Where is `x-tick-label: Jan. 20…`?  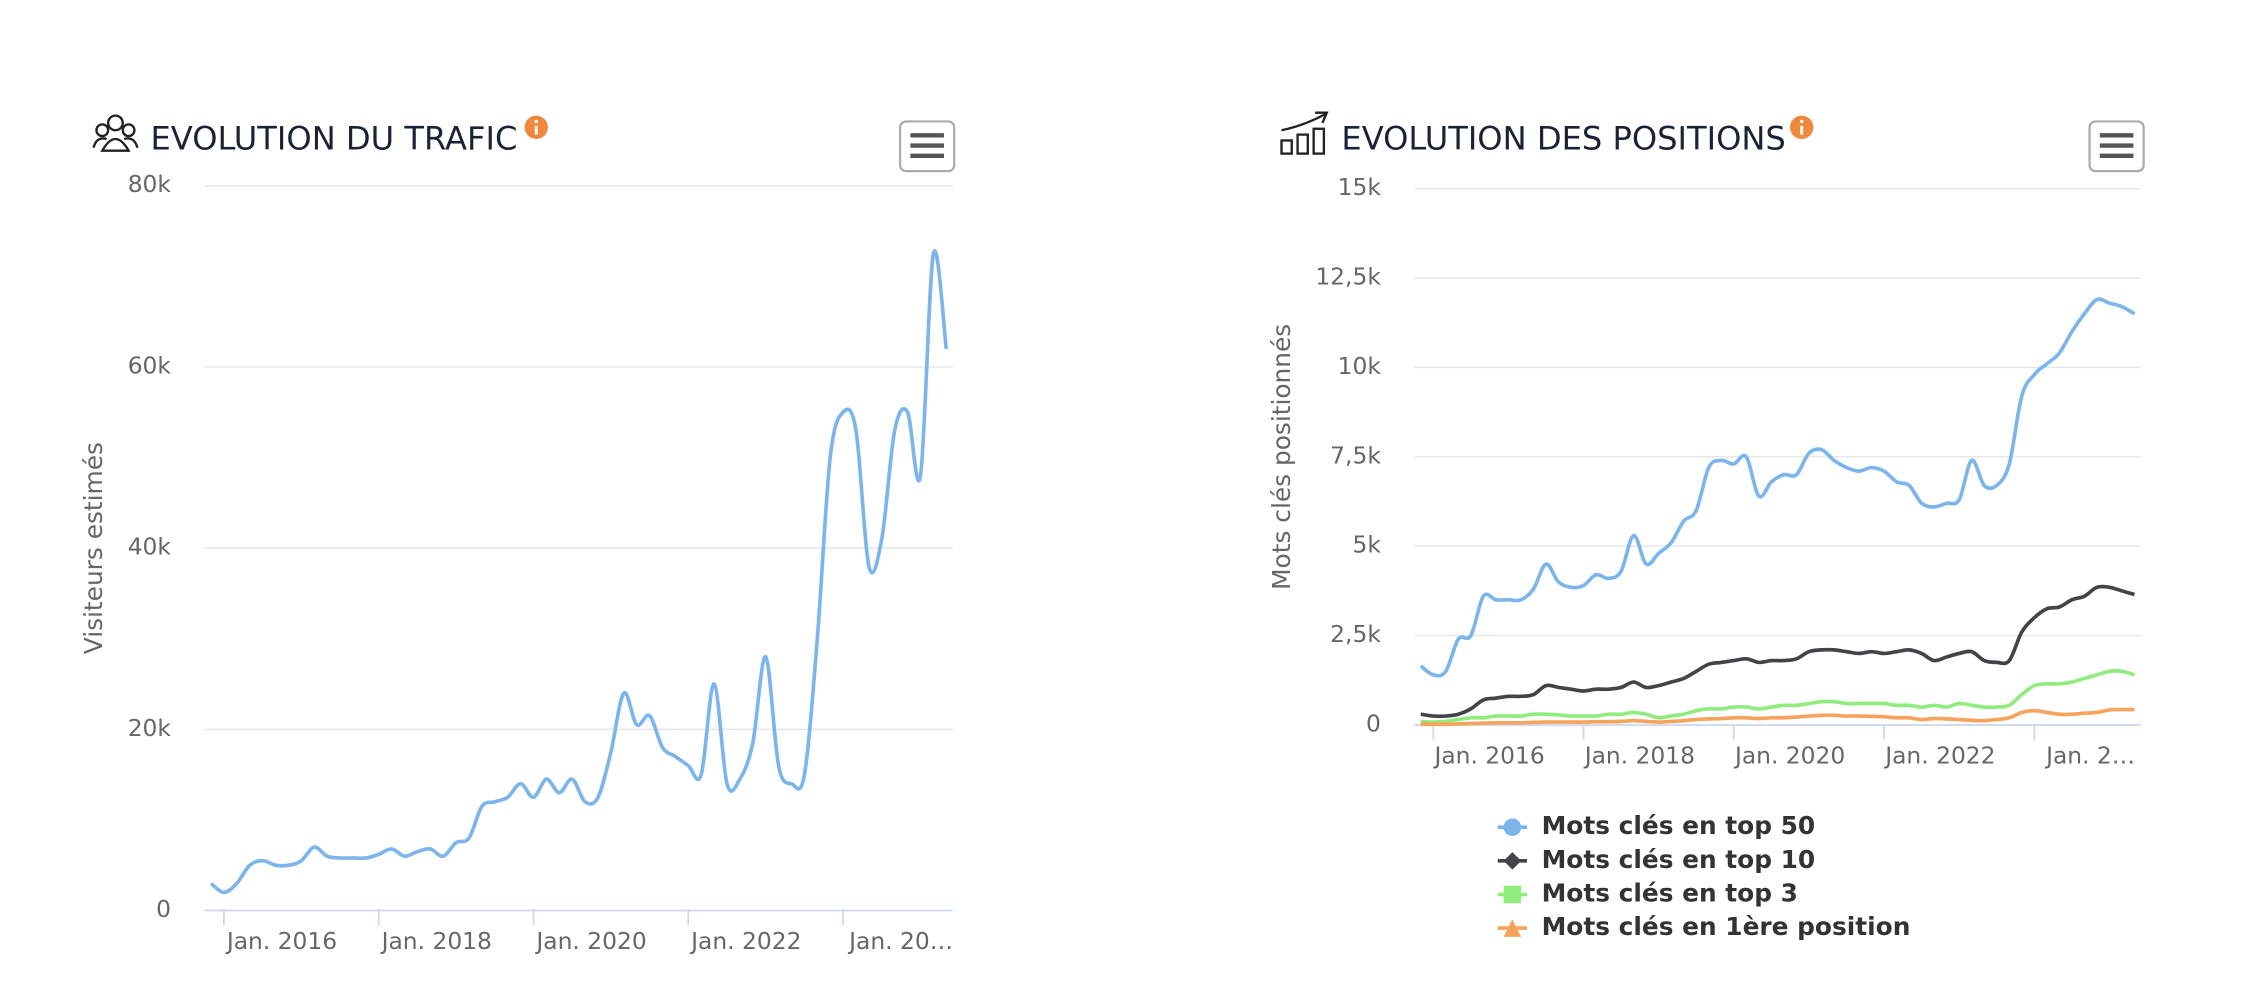
x-tick-label: Jan. 20… is located at coordinates (900, 941).